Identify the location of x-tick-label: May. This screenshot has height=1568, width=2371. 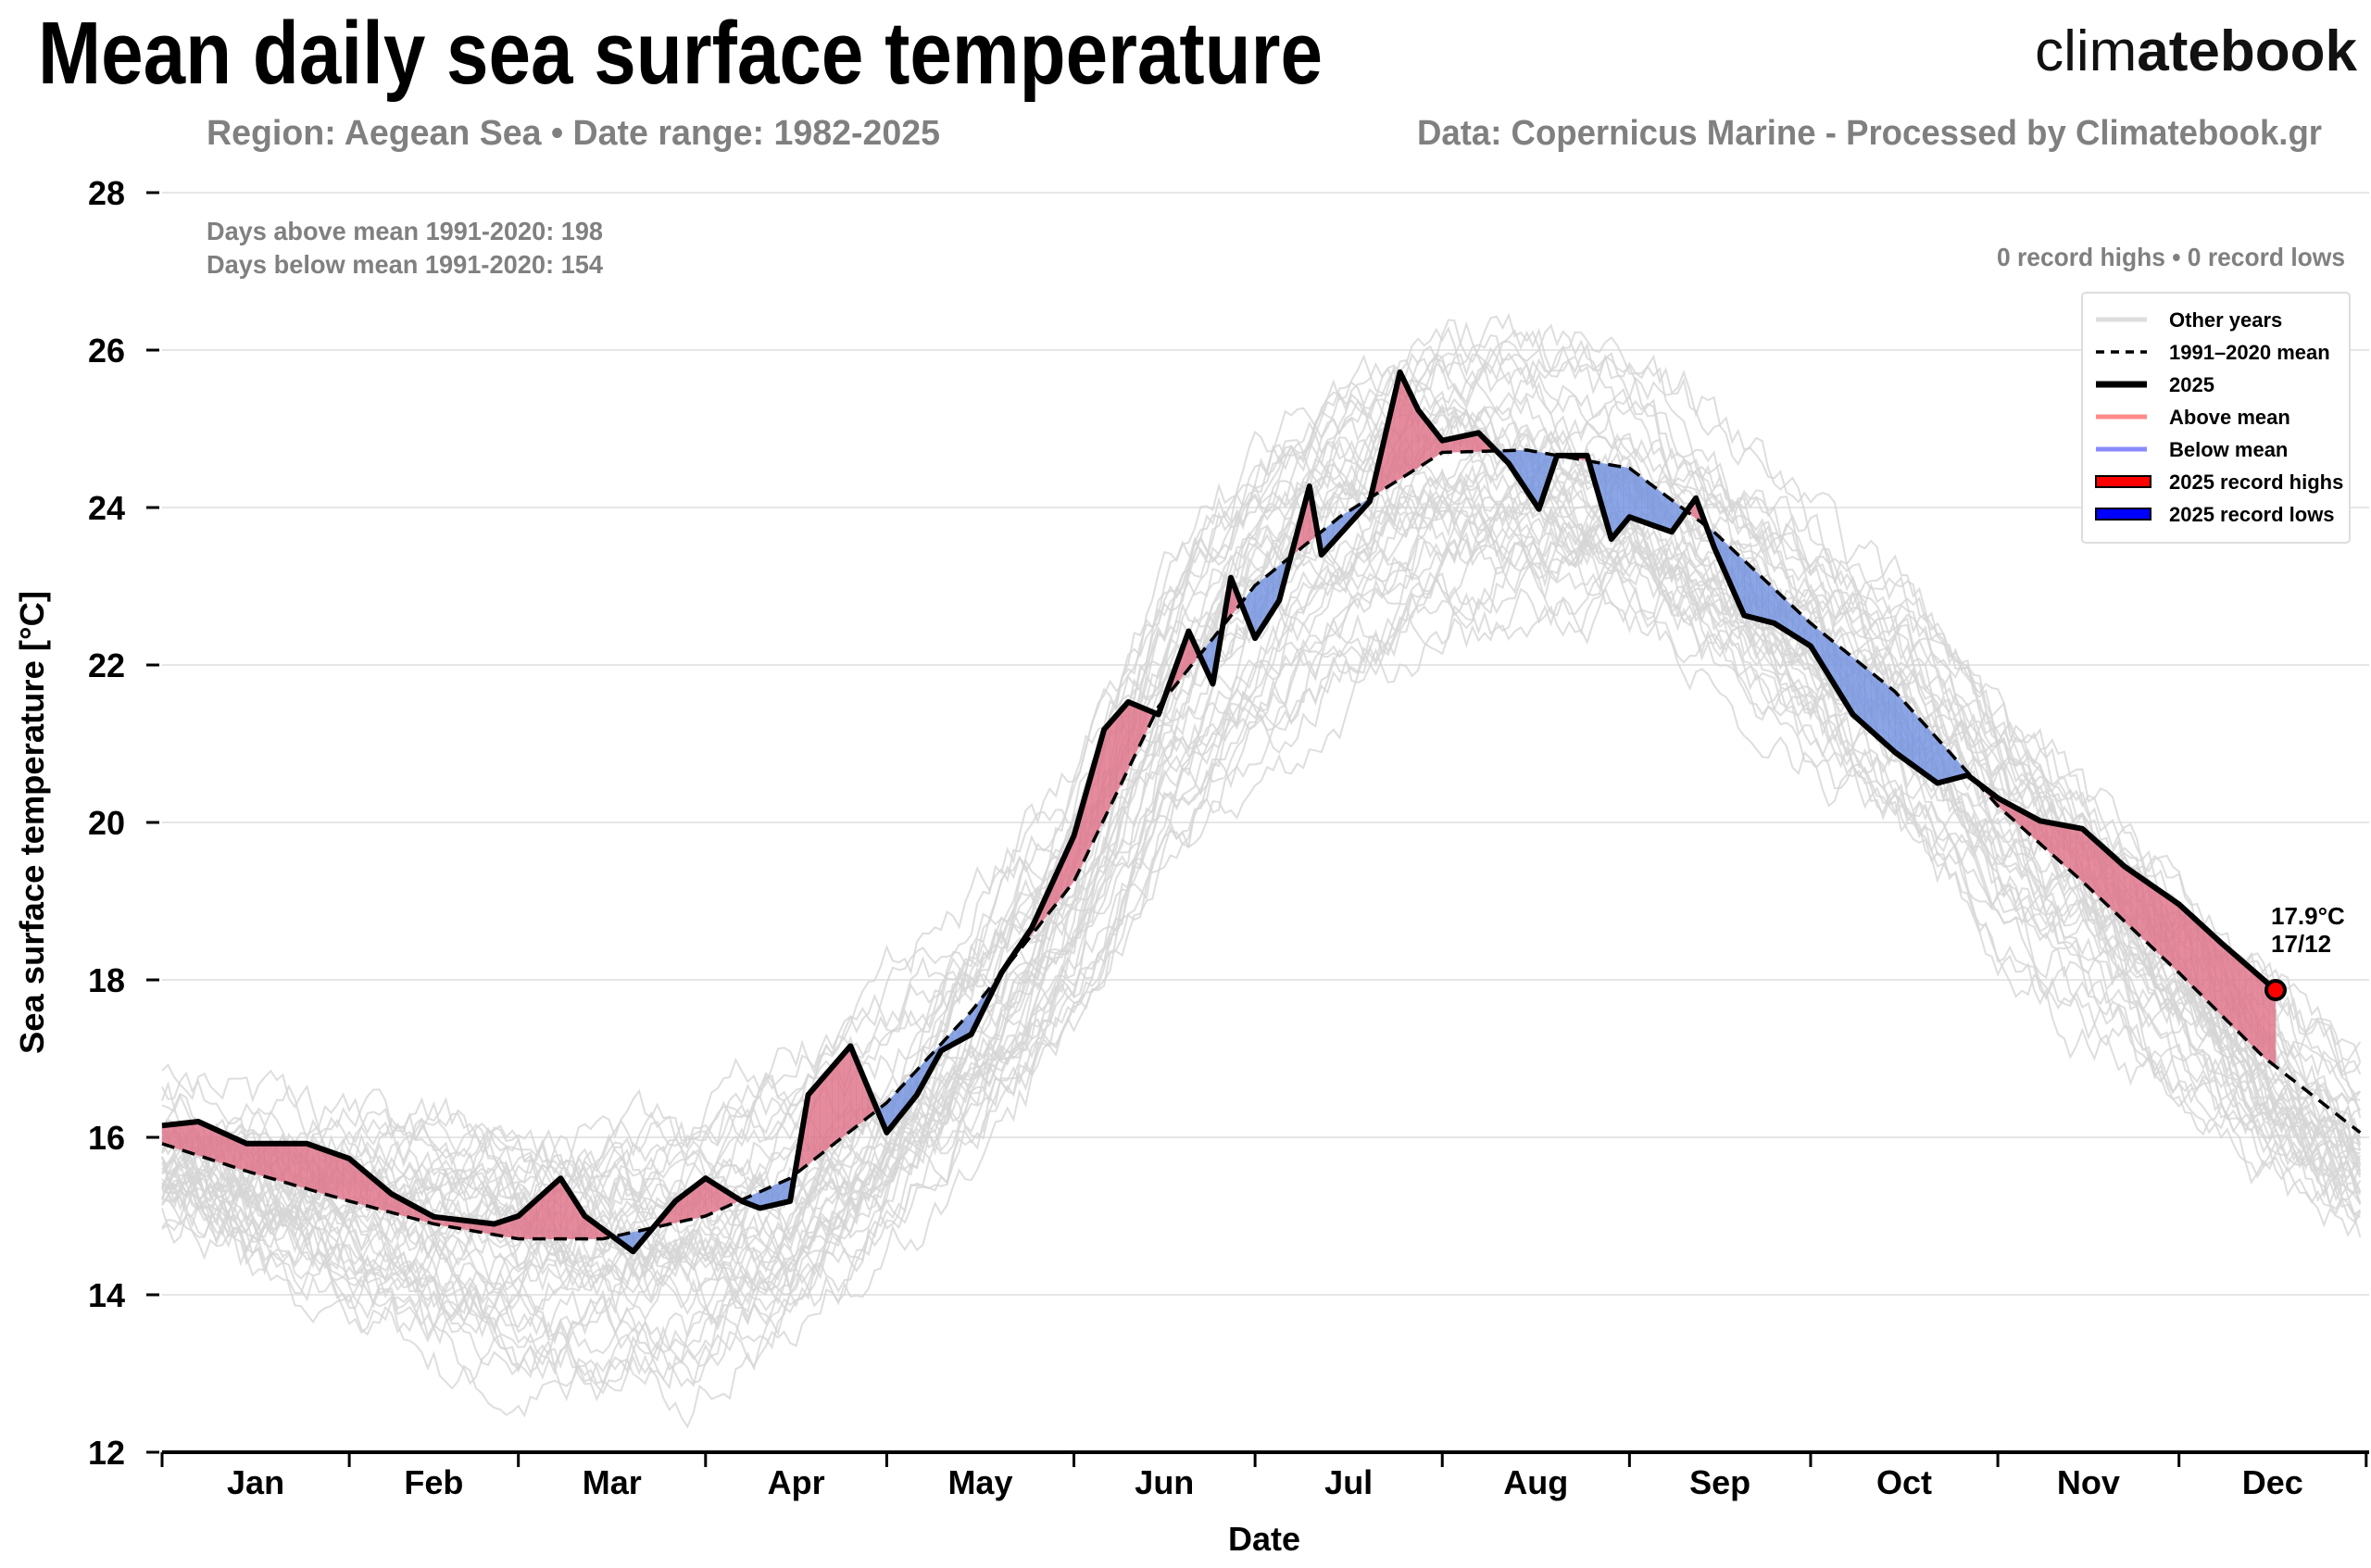
(979, 1482).